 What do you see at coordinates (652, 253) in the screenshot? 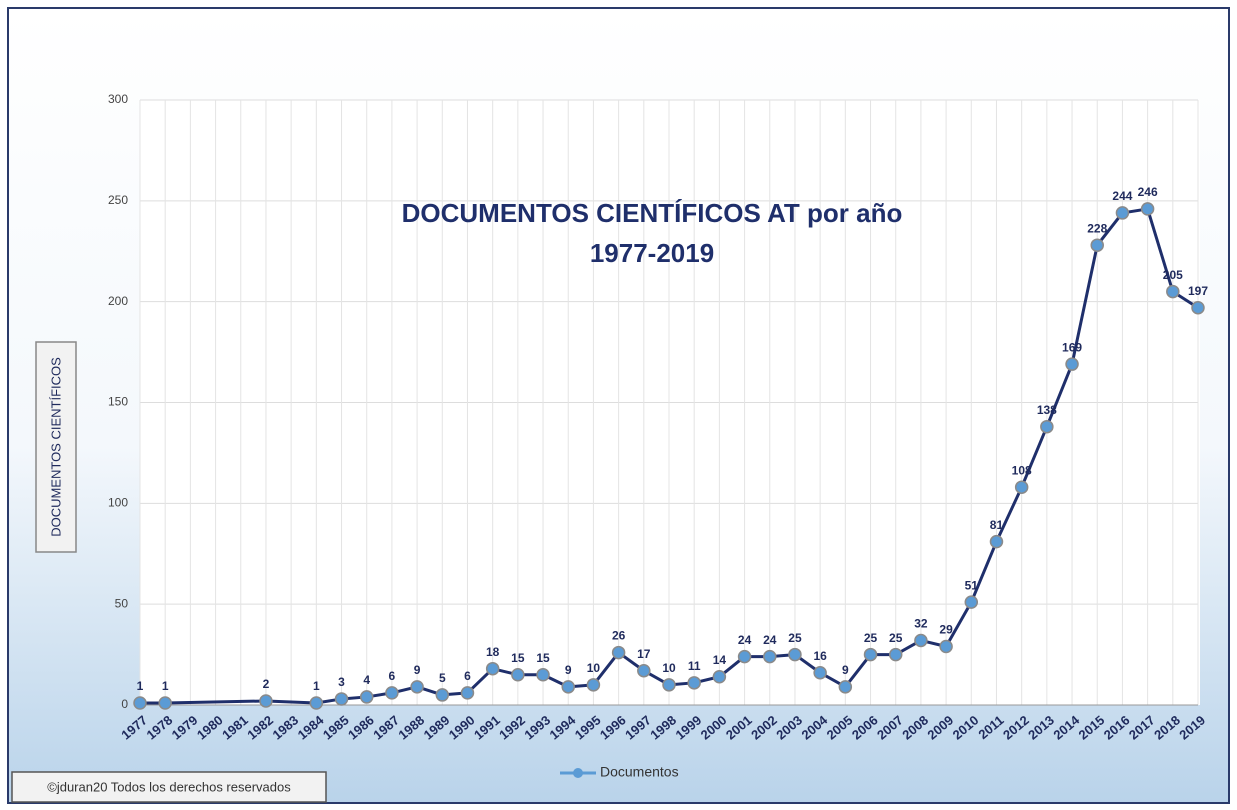
I see `chart-subtitle: 1977-2019` at bounding box center [652, 253].